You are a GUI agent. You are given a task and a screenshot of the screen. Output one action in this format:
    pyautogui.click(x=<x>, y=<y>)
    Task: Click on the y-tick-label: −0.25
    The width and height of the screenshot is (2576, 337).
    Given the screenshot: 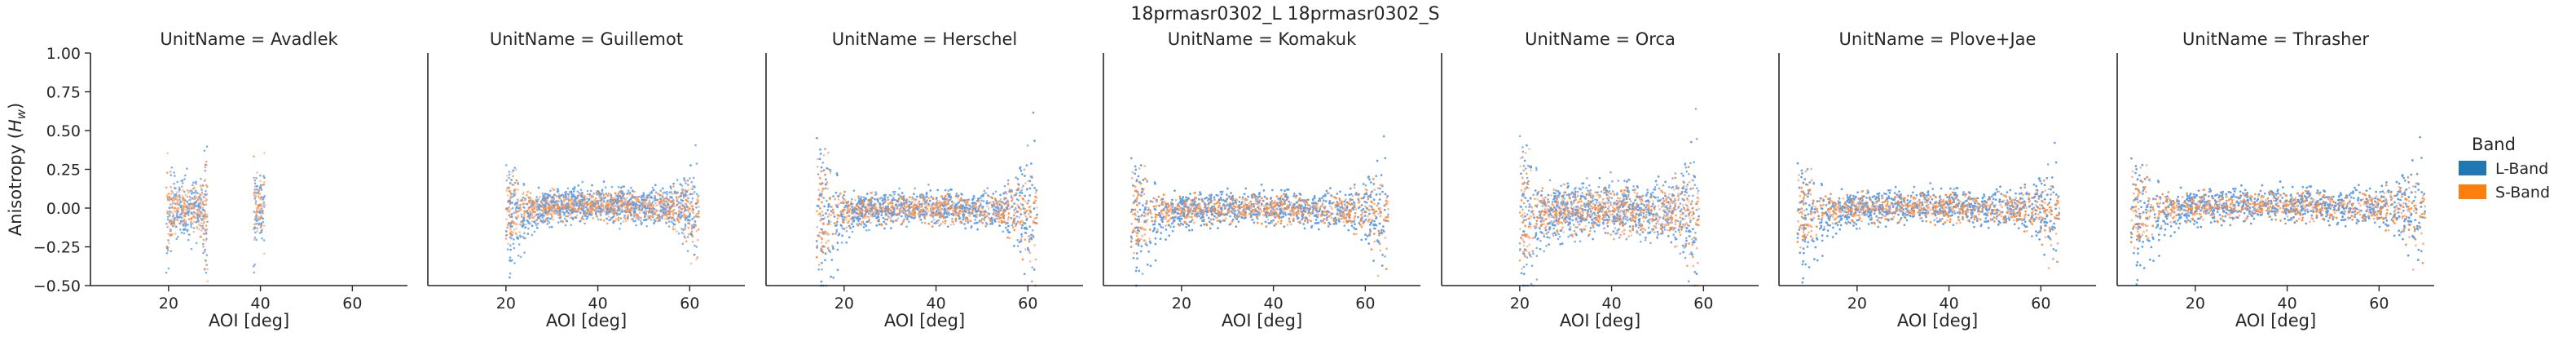 What is the action you would take?
    pyautogui.click(x=57, y=248)
    